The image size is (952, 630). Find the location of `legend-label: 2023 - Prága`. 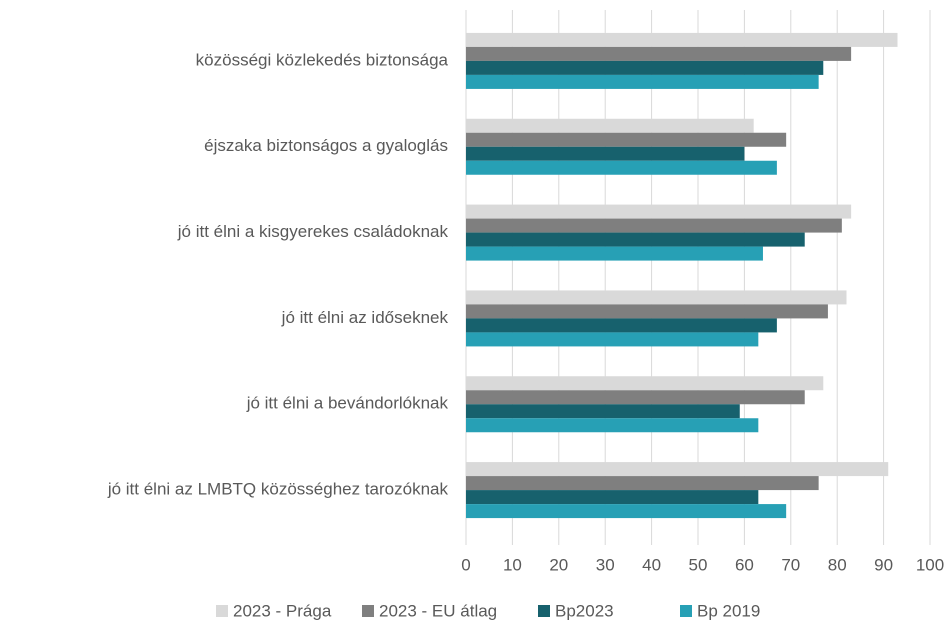

legend-label: 2023 - Prága is located at coordinates (282, 610).